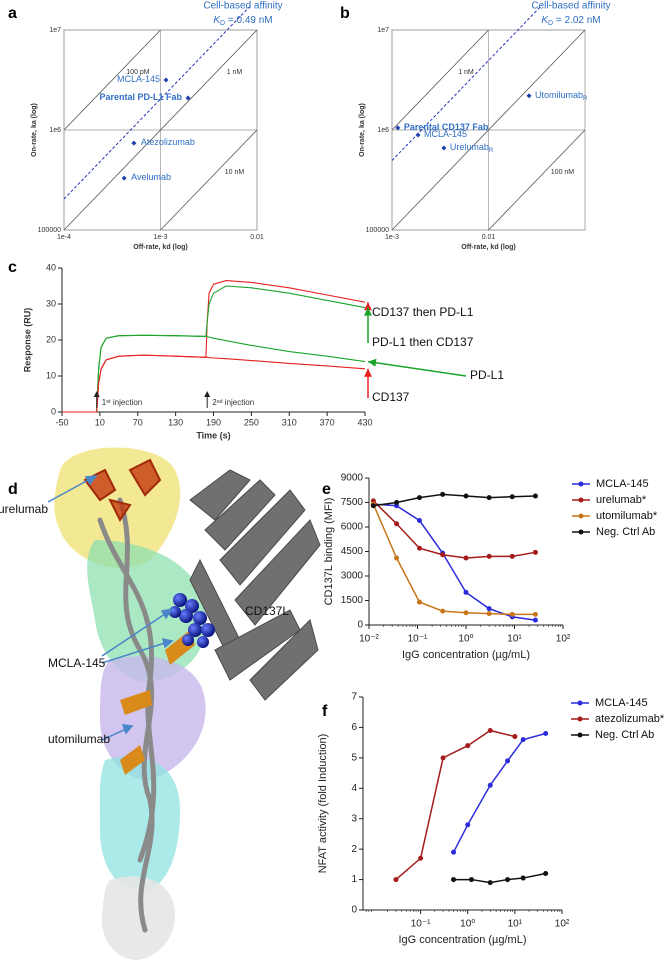 Image resolution: width=664 pixels, height=978 pixels. I want to click on panel-letter: a, so click(12, 13).